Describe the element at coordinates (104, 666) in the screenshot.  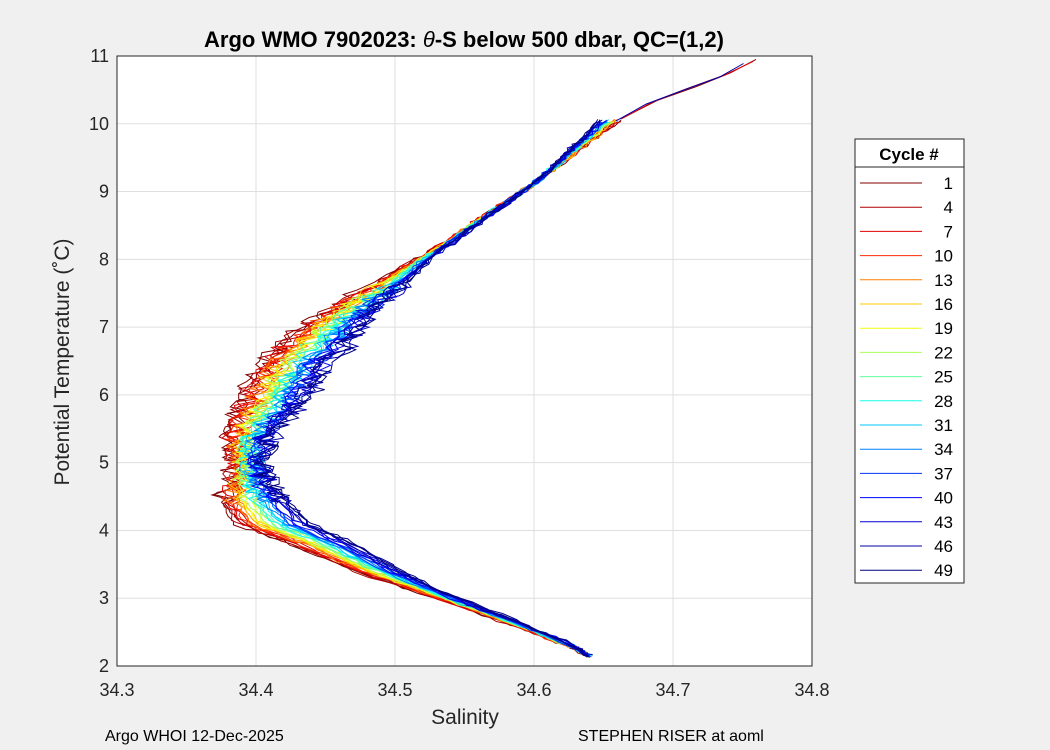
I see `y-tick-label: 2` at that location.